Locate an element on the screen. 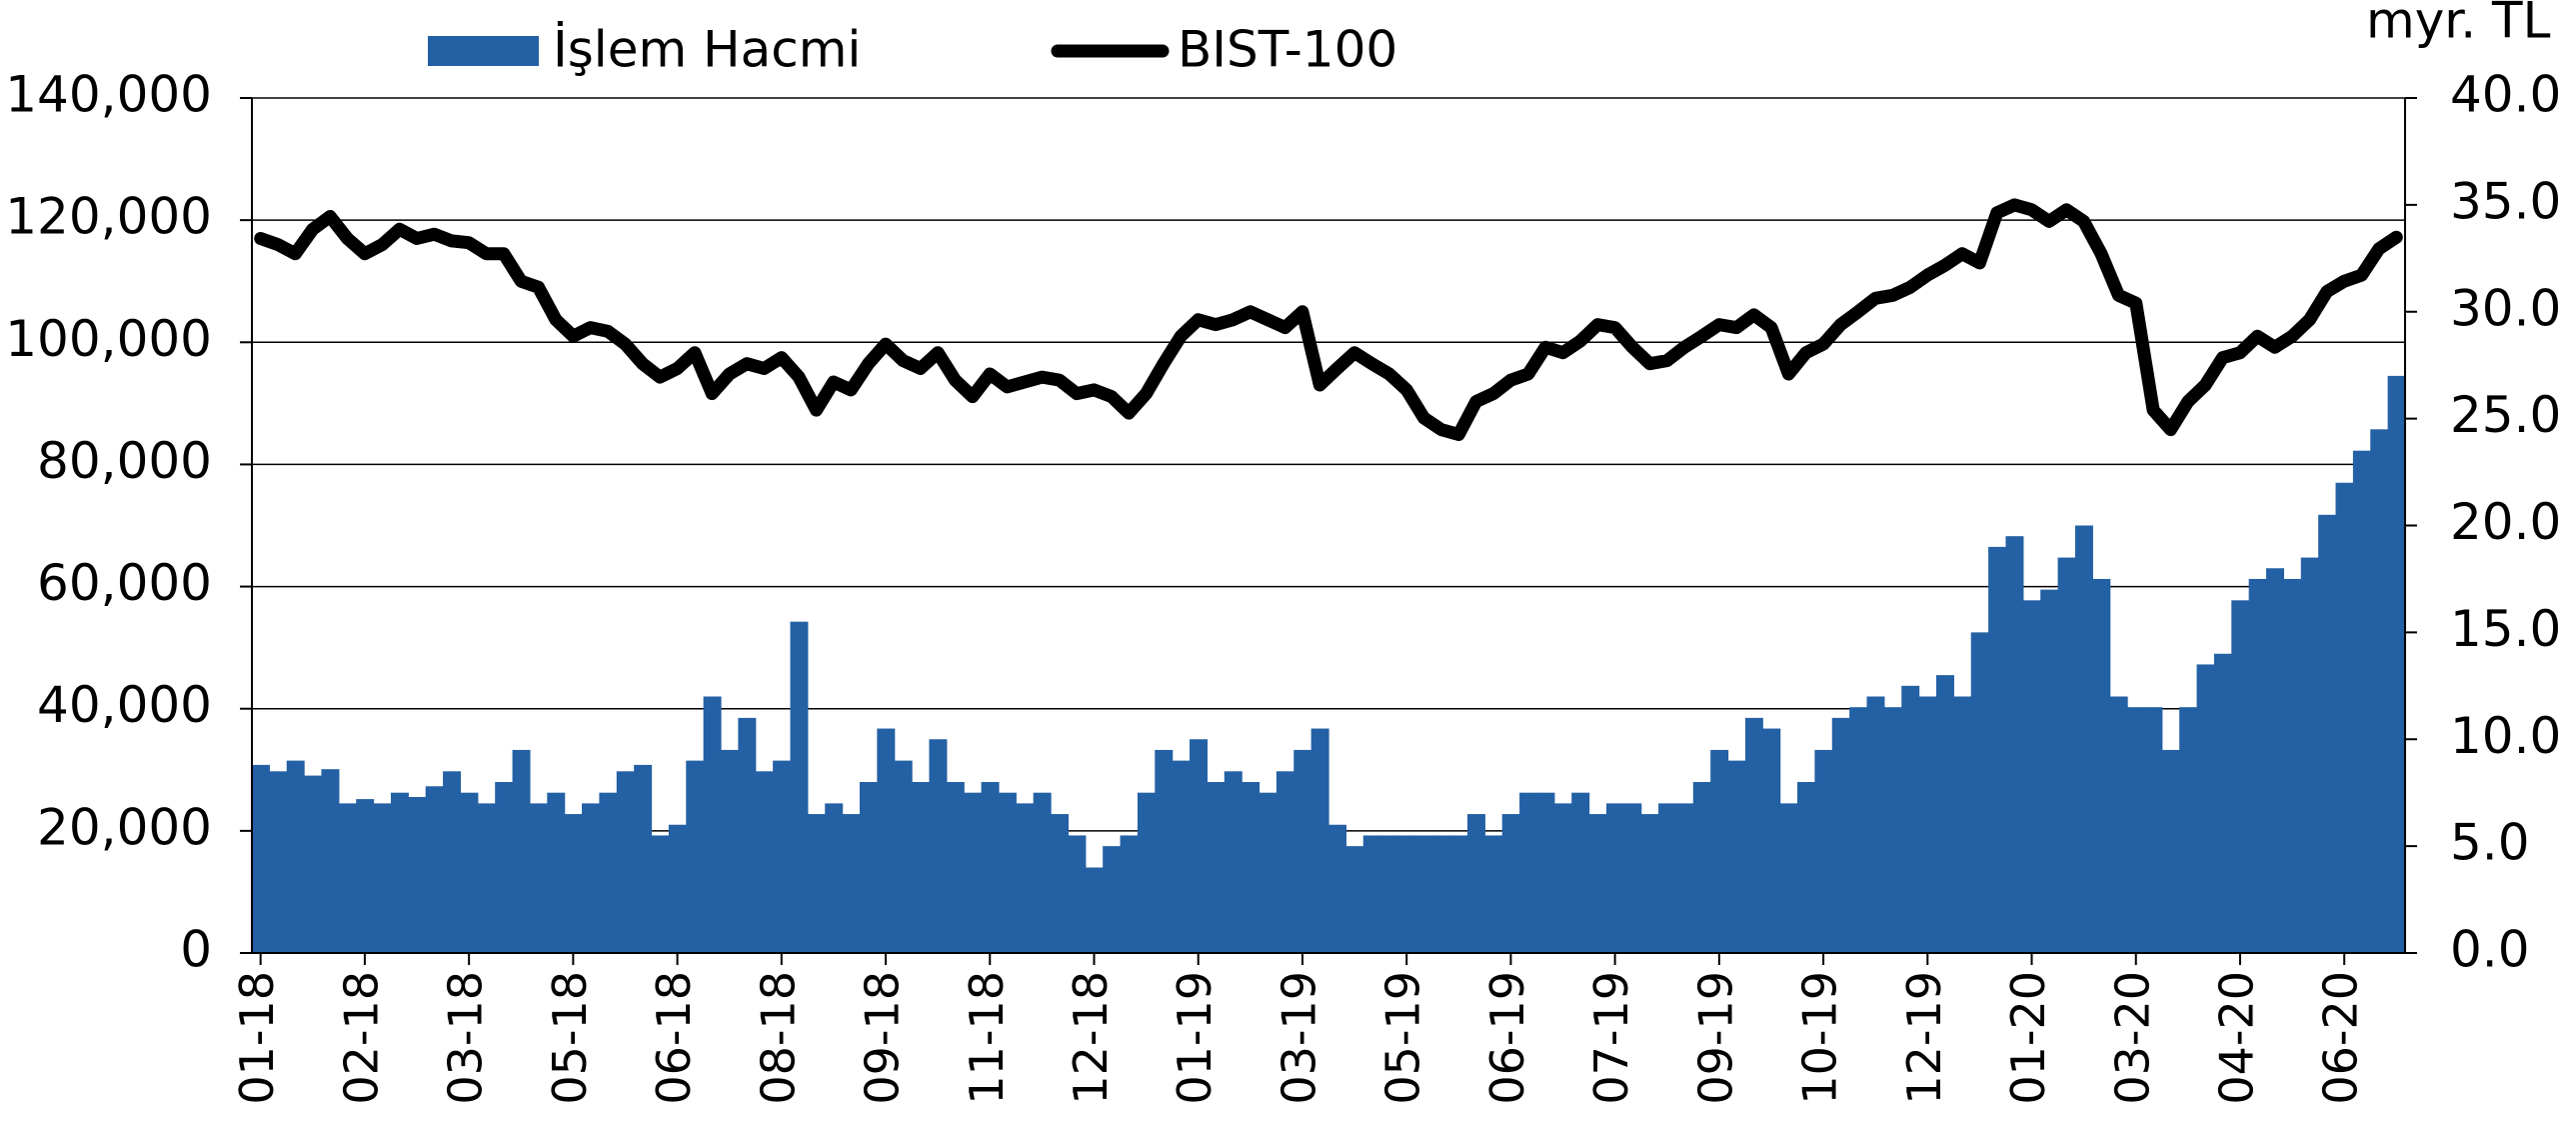 This screenshot has width=2576, height=1131. x-tick-label: 12-19 is located at coordinates (1924, 1038).